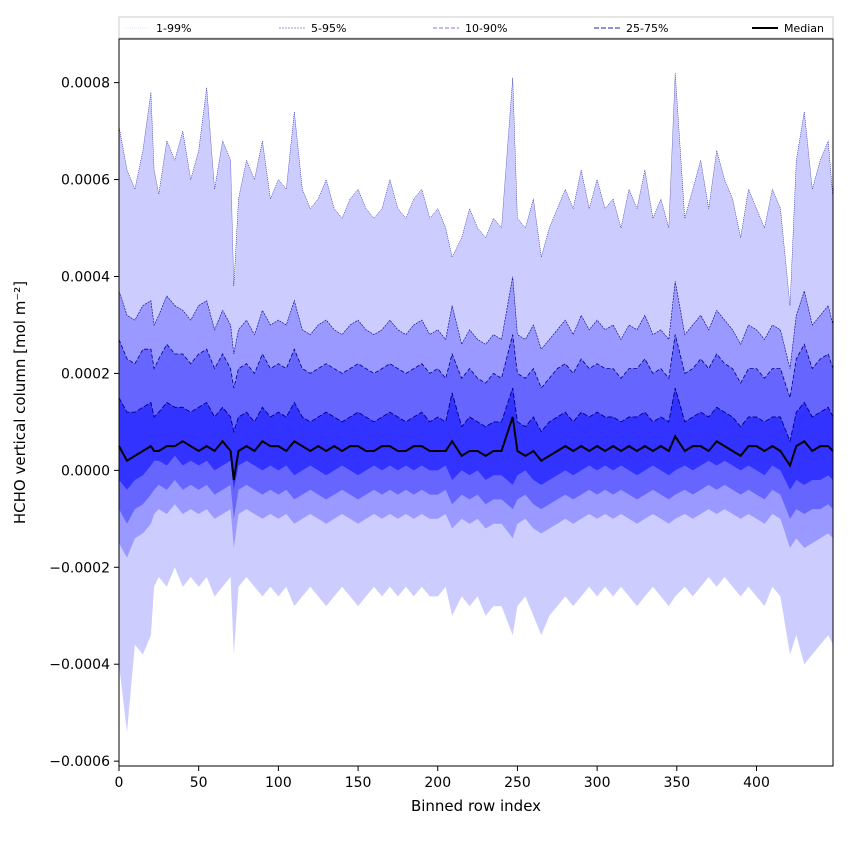 The width and height of the screenshot is (850, 850). Describe the element at coordinates (85, 84) in the screenshot. I see `y-tick-label: 0.0008` at that location.